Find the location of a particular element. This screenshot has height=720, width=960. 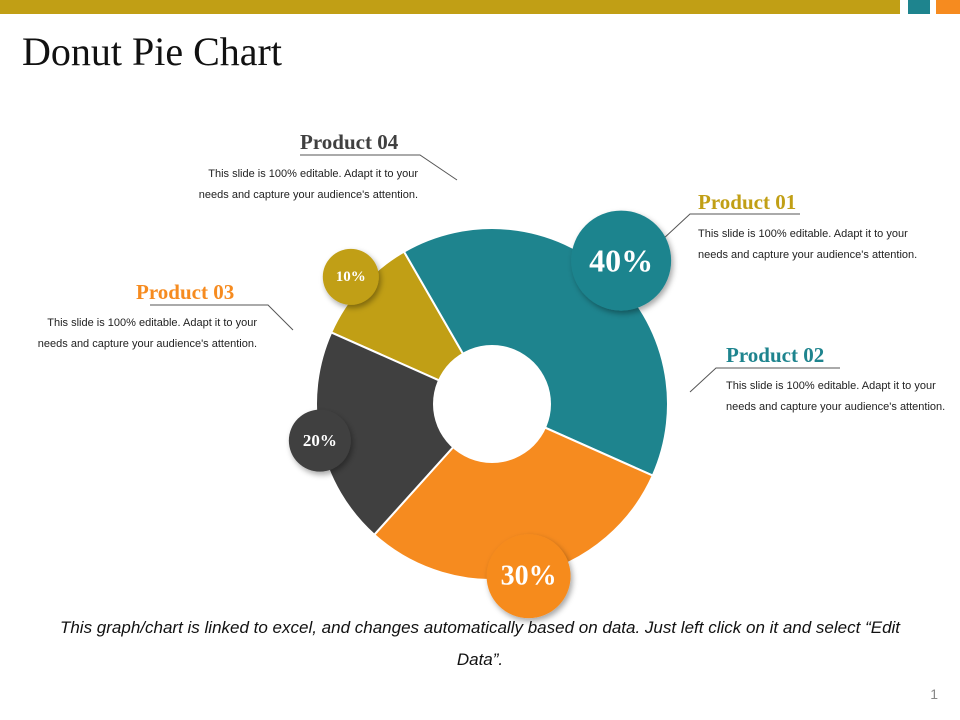

product-02-title: Product 02 is located at coordinates (775, 355).